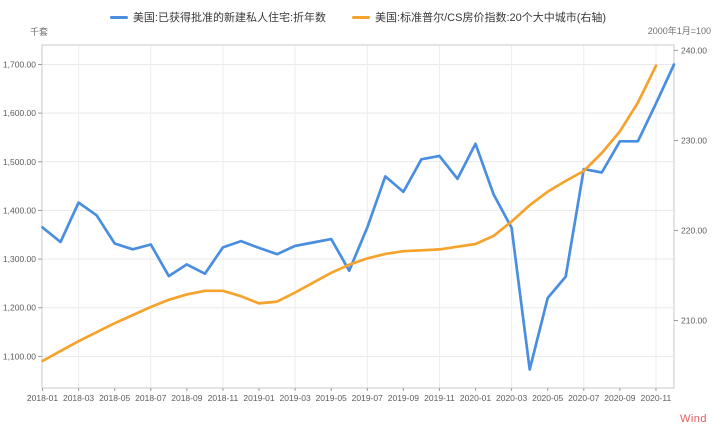 The width and height of the screenshot is (716, 438). Describe the element at coordinates (78, 398) in the screenshot. I see `x-tick-label: 2018-03` at that location.